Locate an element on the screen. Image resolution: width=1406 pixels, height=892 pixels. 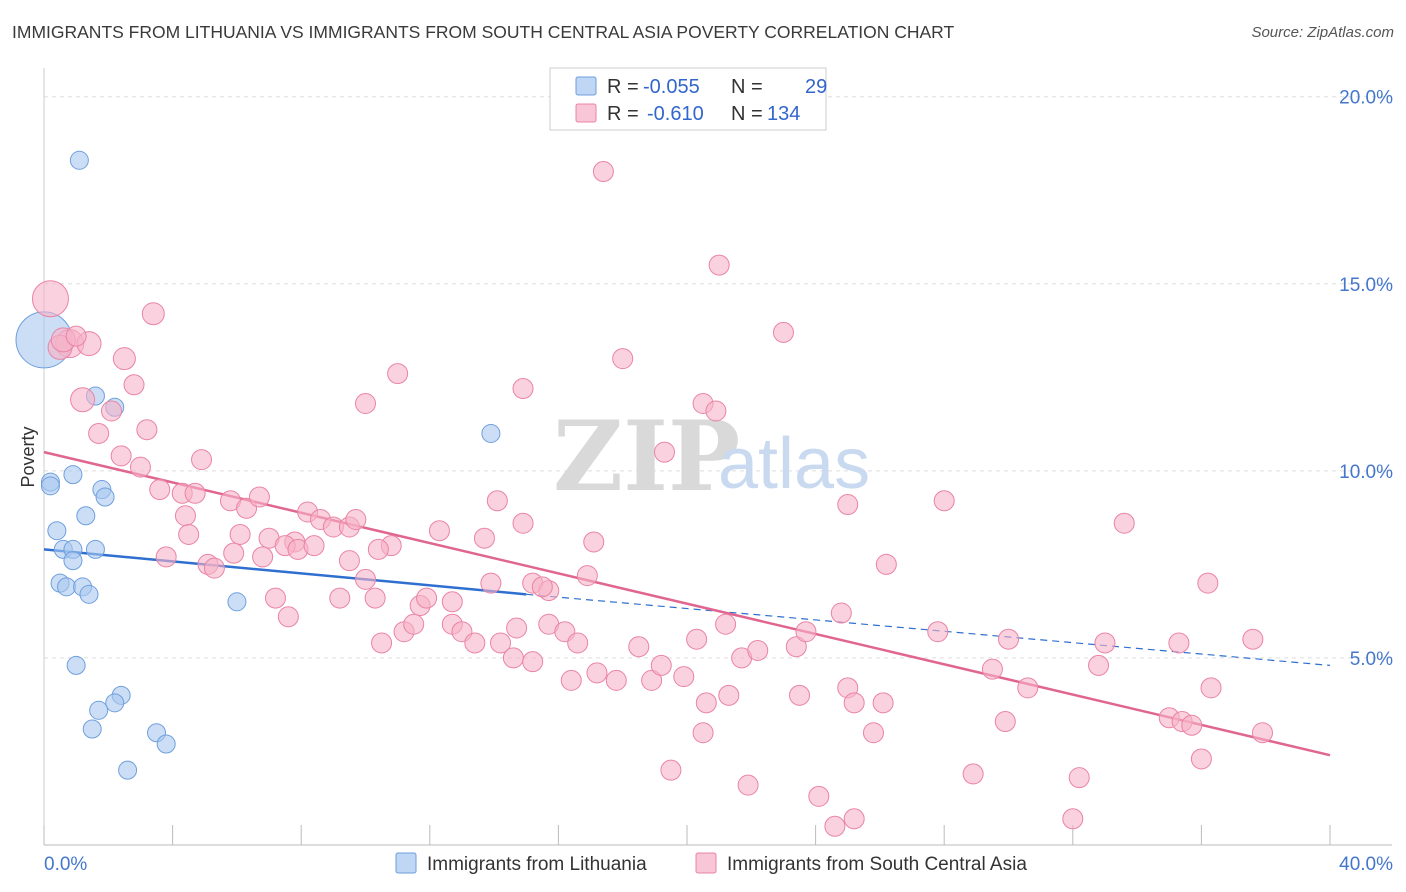
series-legend-swatch-sca is located at coordinates (706, 863).